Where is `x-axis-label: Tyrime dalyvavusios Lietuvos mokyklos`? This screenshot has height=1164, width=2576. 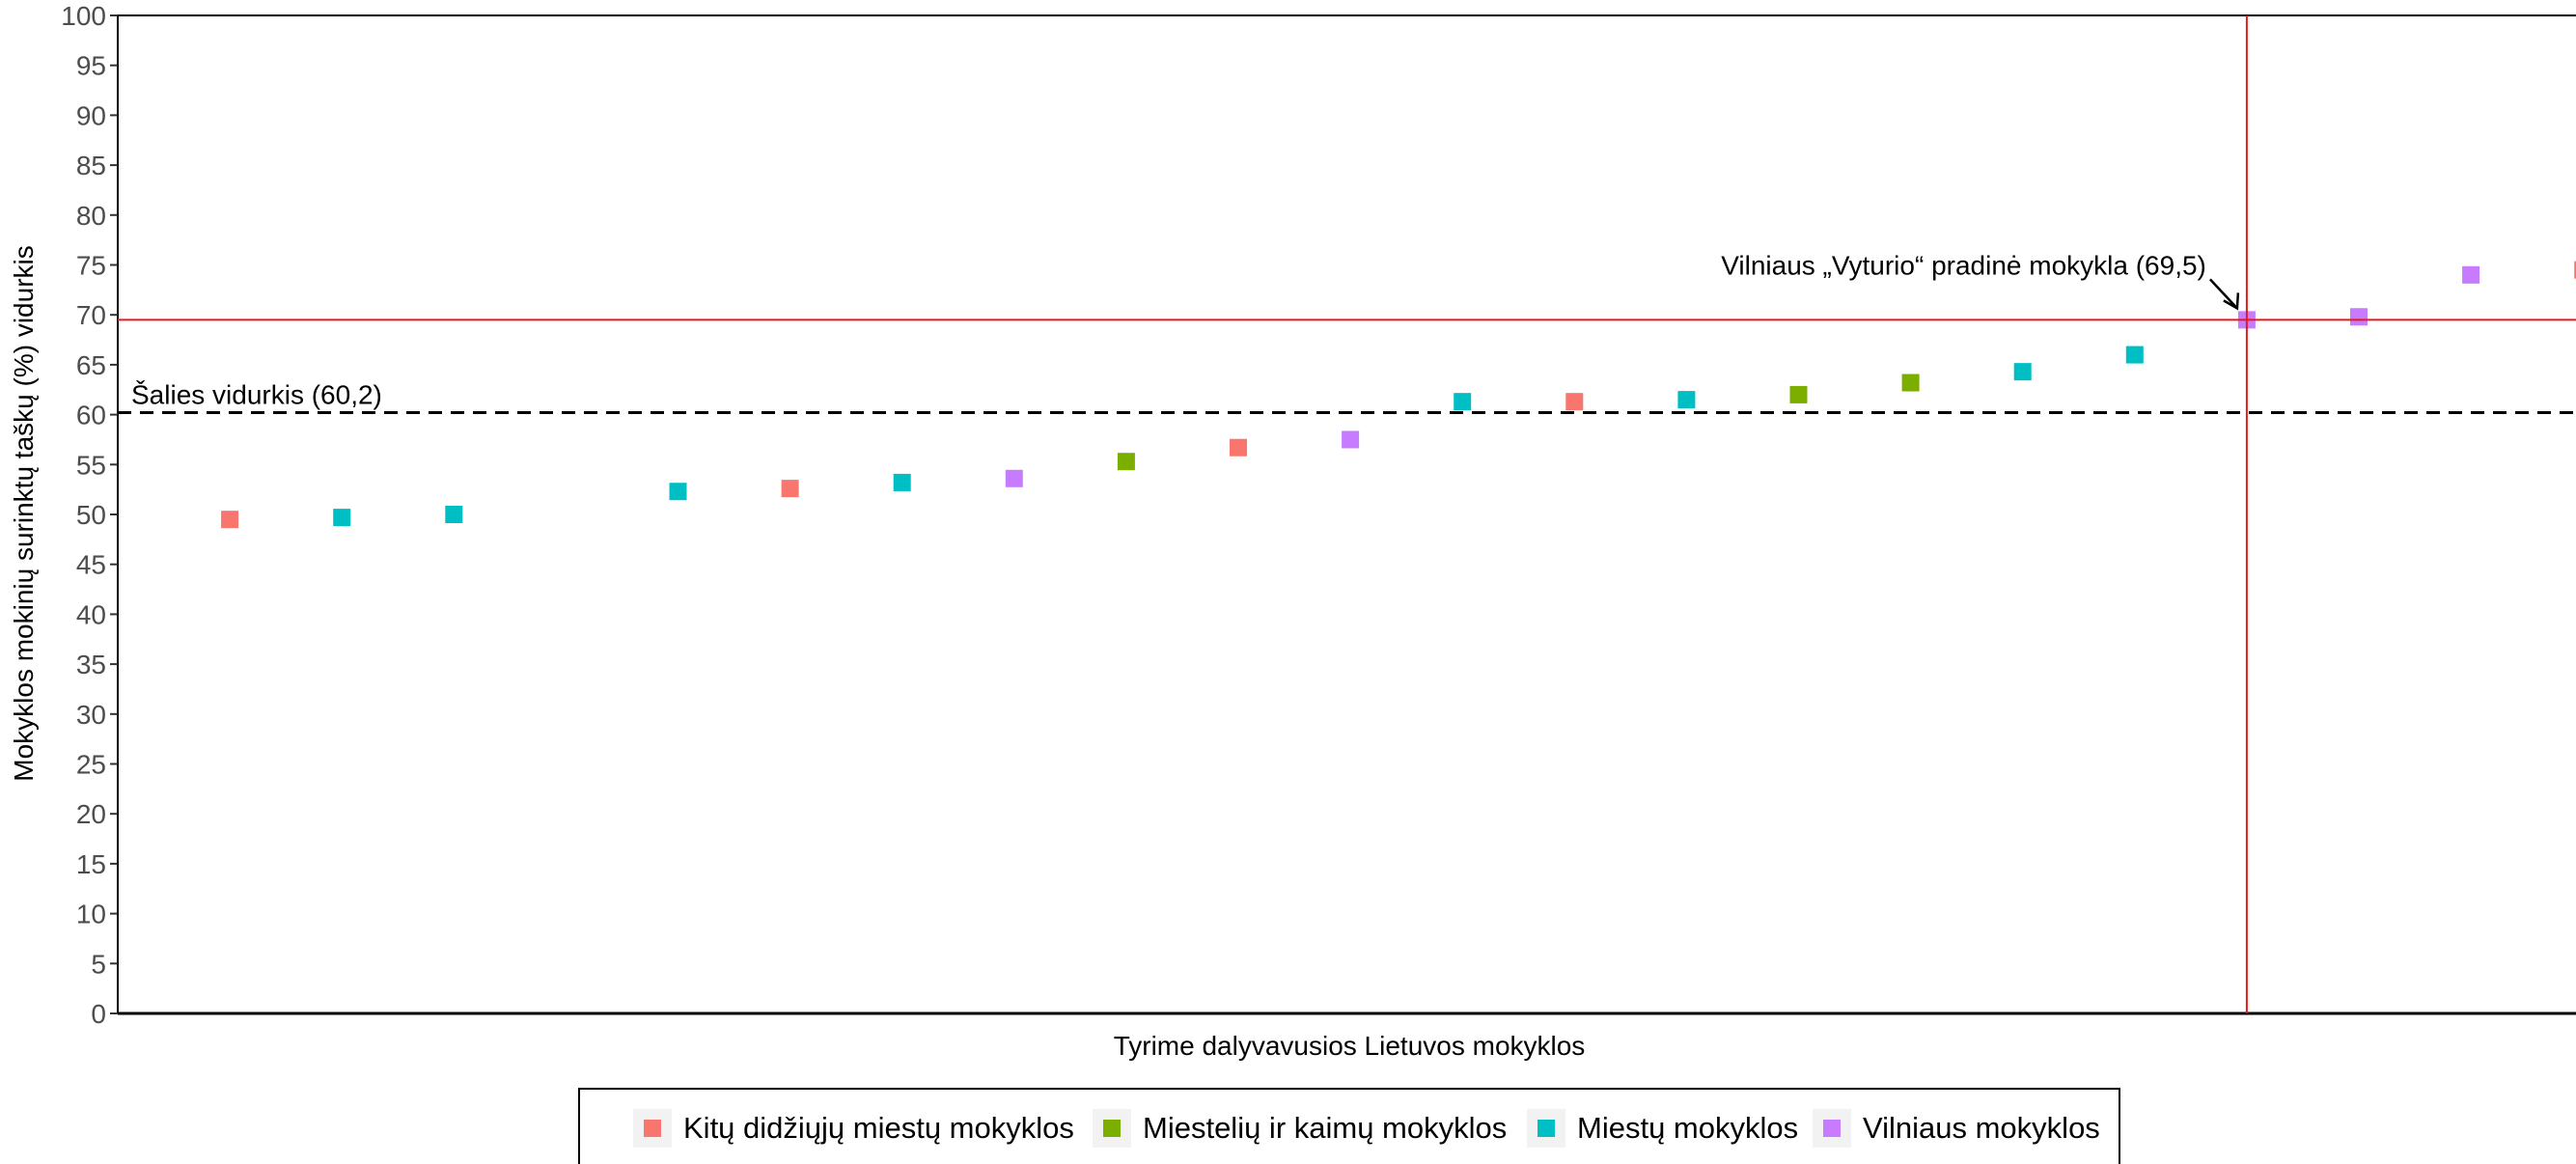 x-axis-label: Tyrime dalyvavusios Lietuvos mokyklos is located at coordinates (1350, 1046).